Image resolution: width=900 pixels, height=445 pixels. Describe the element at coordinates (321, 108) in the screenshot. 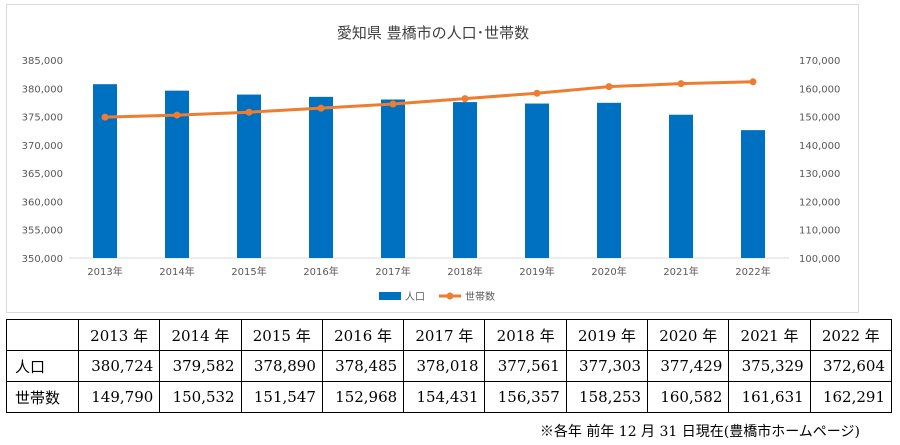

I see `line-point-2016年` at that location.